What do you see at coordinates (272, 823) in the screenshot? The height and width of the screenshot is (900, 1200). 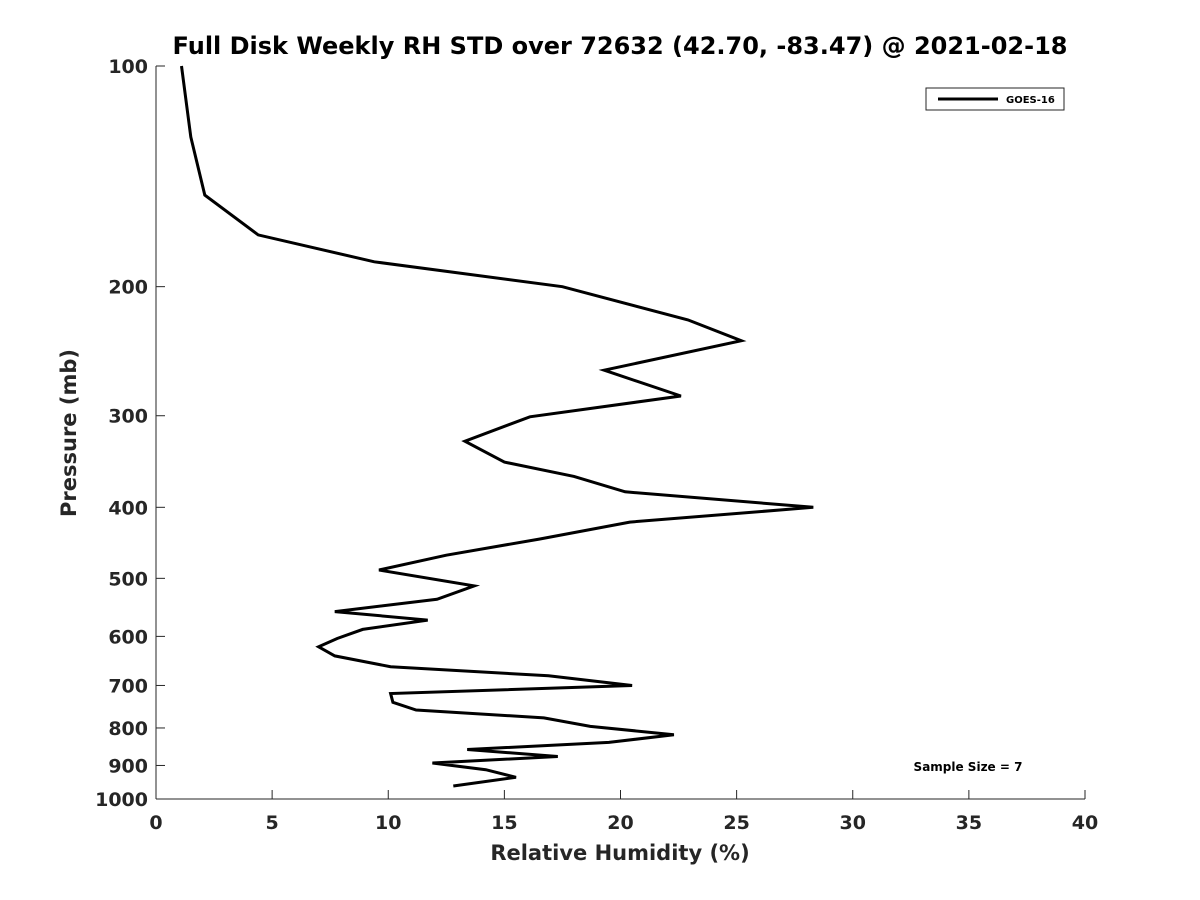 I see `x-tick-label: 5` at bounding box center [272, 823].